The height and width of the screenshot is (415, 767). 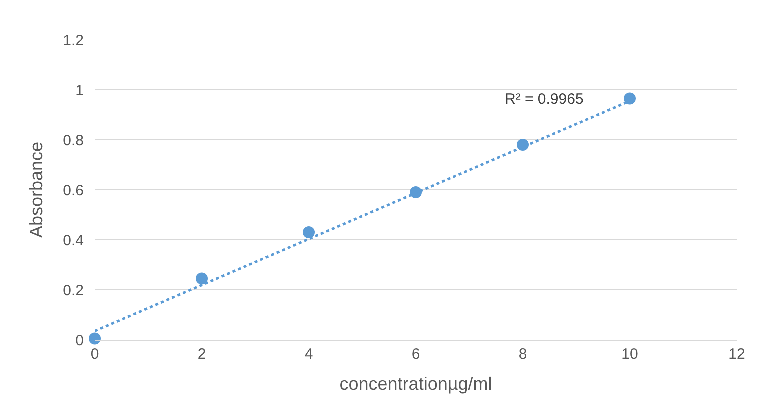 What do you see at coordinates (416, 354) in the screenshot?
I see `x-tick-label: 6` at bounding box center [416, 354].